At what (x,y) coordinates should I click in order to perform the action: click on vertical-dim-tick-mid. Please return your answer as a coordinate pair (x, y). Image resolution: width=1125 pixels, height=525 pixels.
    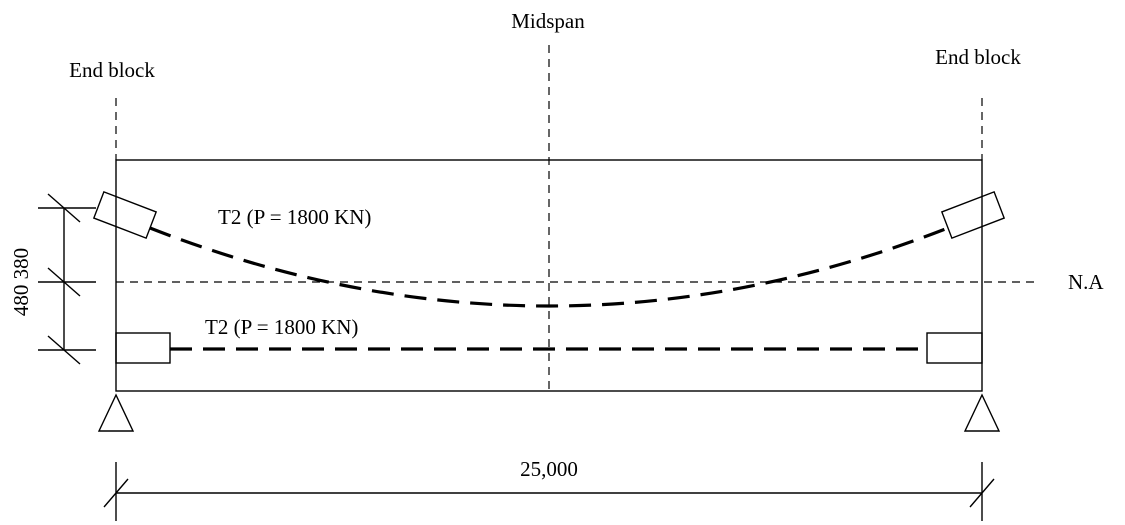
    Looking at the image, I should click on (64, 282).